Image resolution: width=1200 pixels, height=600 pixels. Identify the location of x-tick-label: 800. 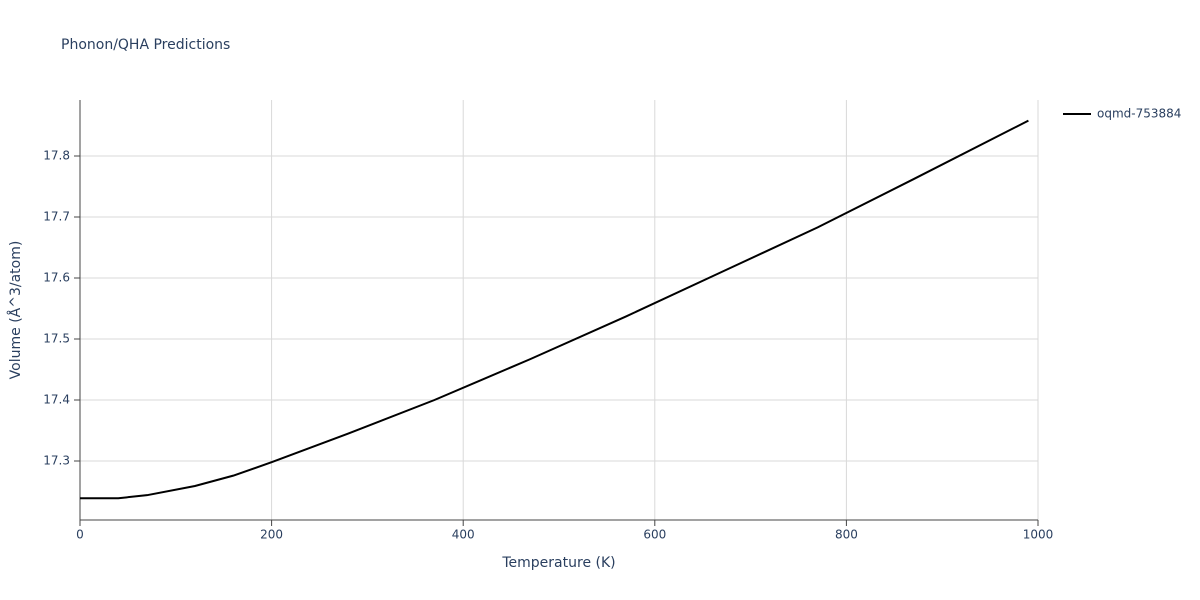
(846, 535).